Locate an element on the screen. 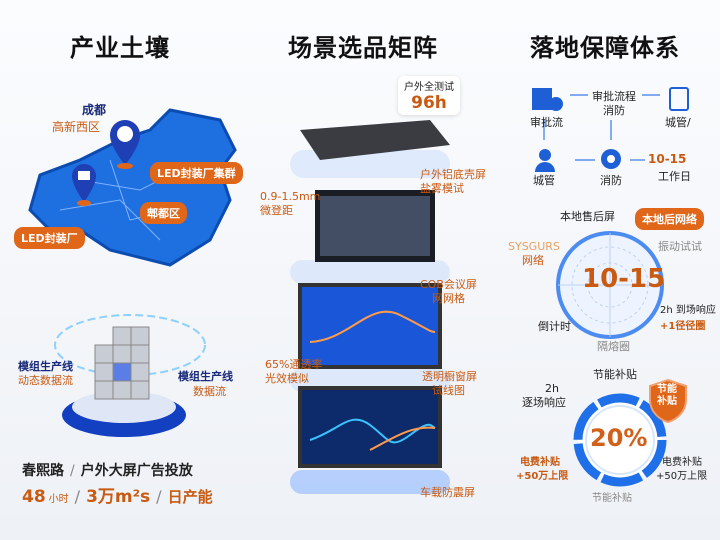  building-icon is located at coordinates (547, 99).